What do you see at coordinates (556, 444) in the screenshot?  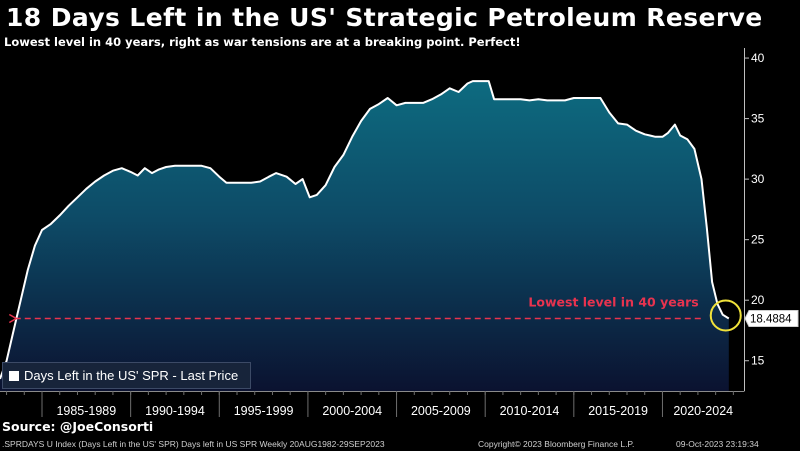 I see `footer-copyright: Copyright© 2023 Bloomberg Finance L.P.` at bounding box center [556, 444].